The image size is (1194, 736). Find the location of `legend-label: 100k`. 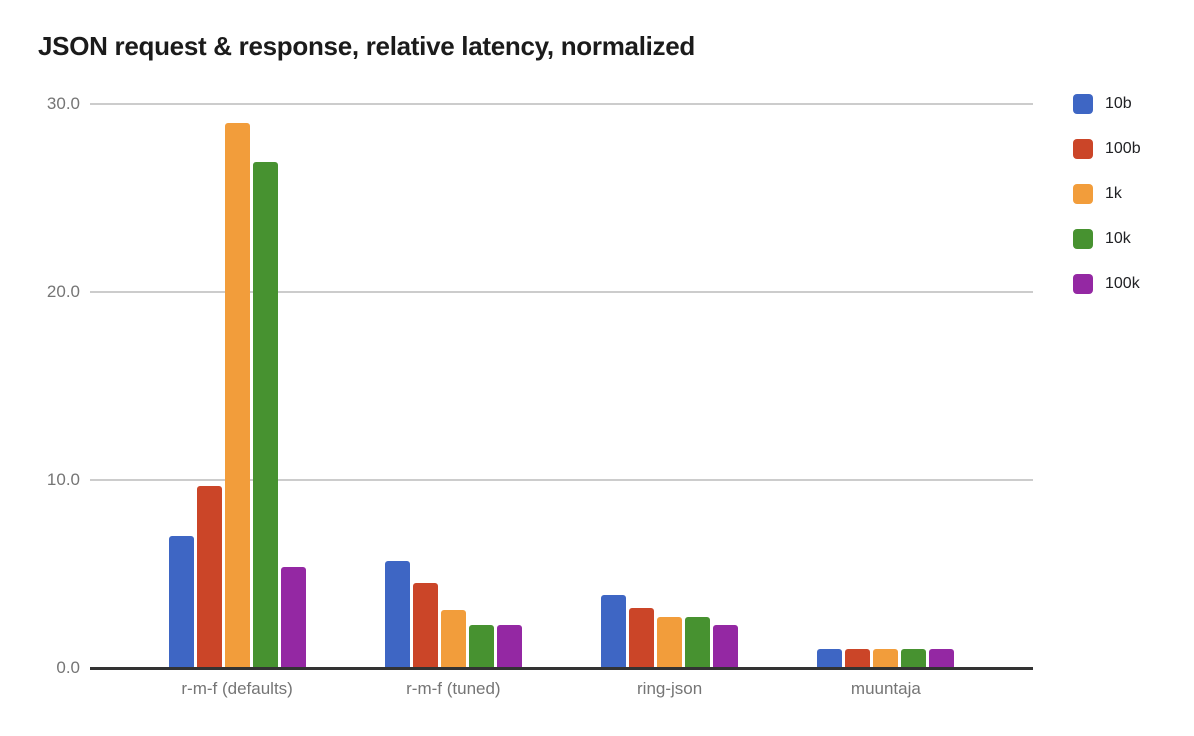

legend-label: 100k is located at coordinates (1122, 283).